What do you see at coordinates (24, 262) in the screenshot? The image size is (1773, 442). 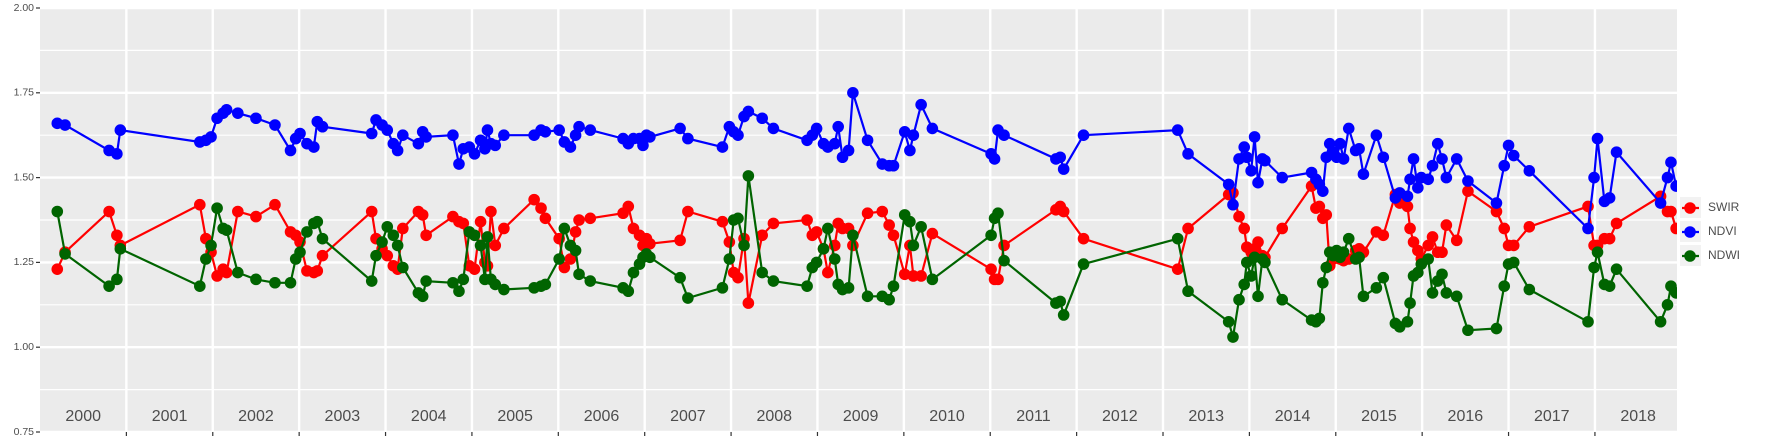 I see `y-tick-label: 1.25` at bounding box center [24, 262].